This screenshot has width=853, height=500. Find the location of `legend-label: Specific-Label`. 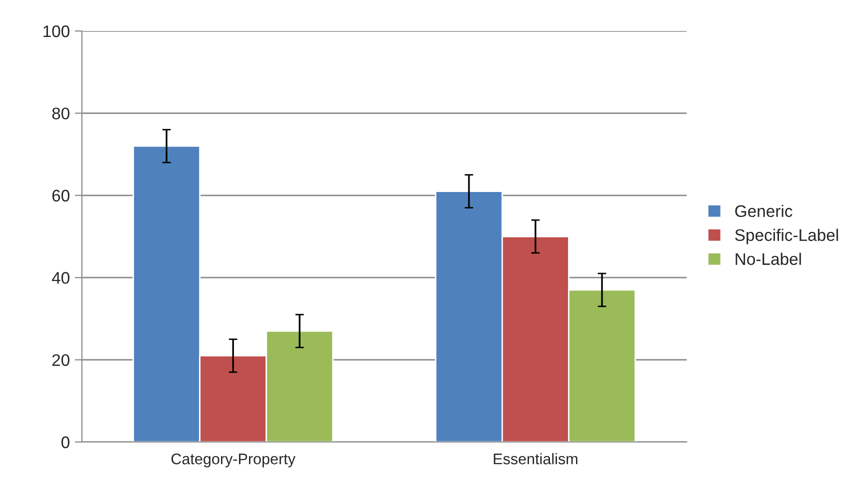

legend-label: Specific-Label is located at coordinates (786, 236).